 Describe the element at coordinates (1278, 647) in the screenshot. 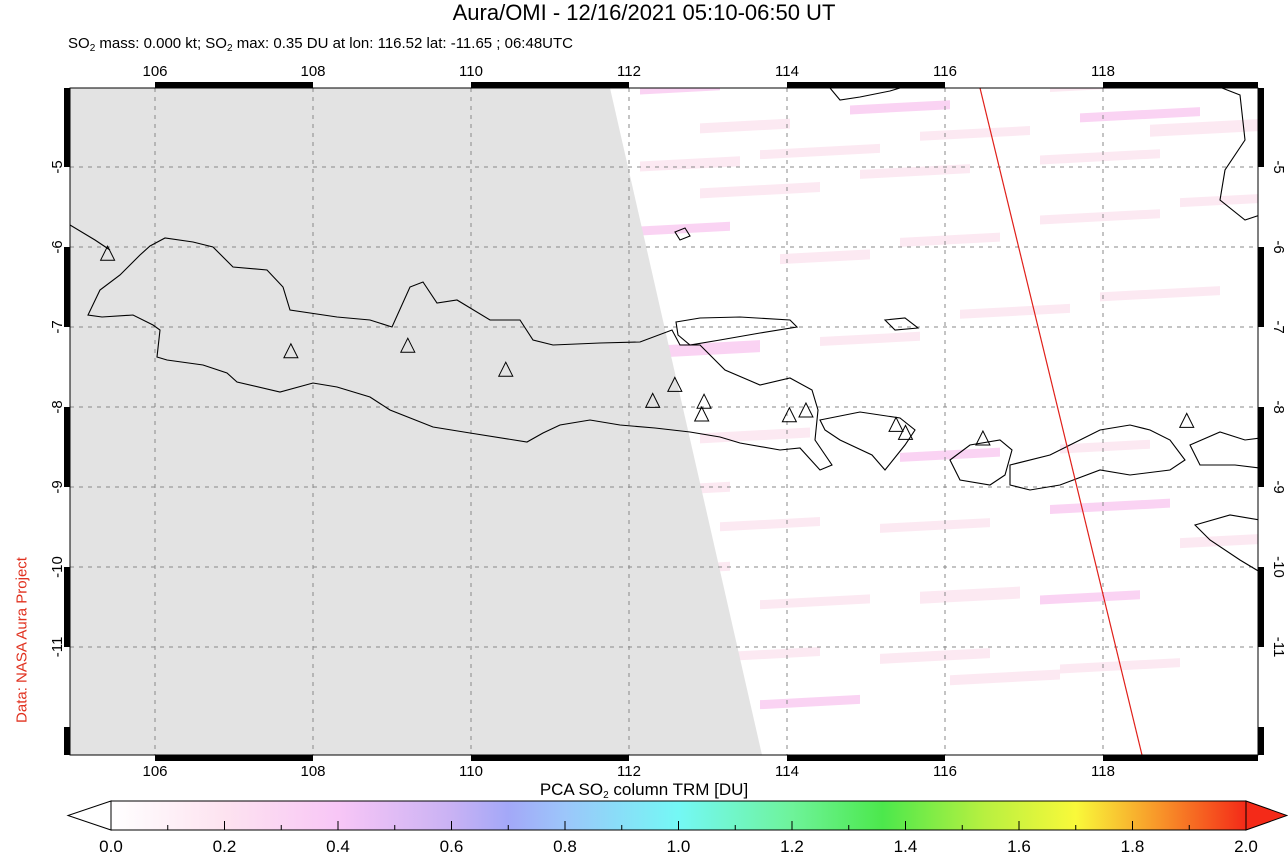

I see `lat-tick-label-right: -11` at that location.